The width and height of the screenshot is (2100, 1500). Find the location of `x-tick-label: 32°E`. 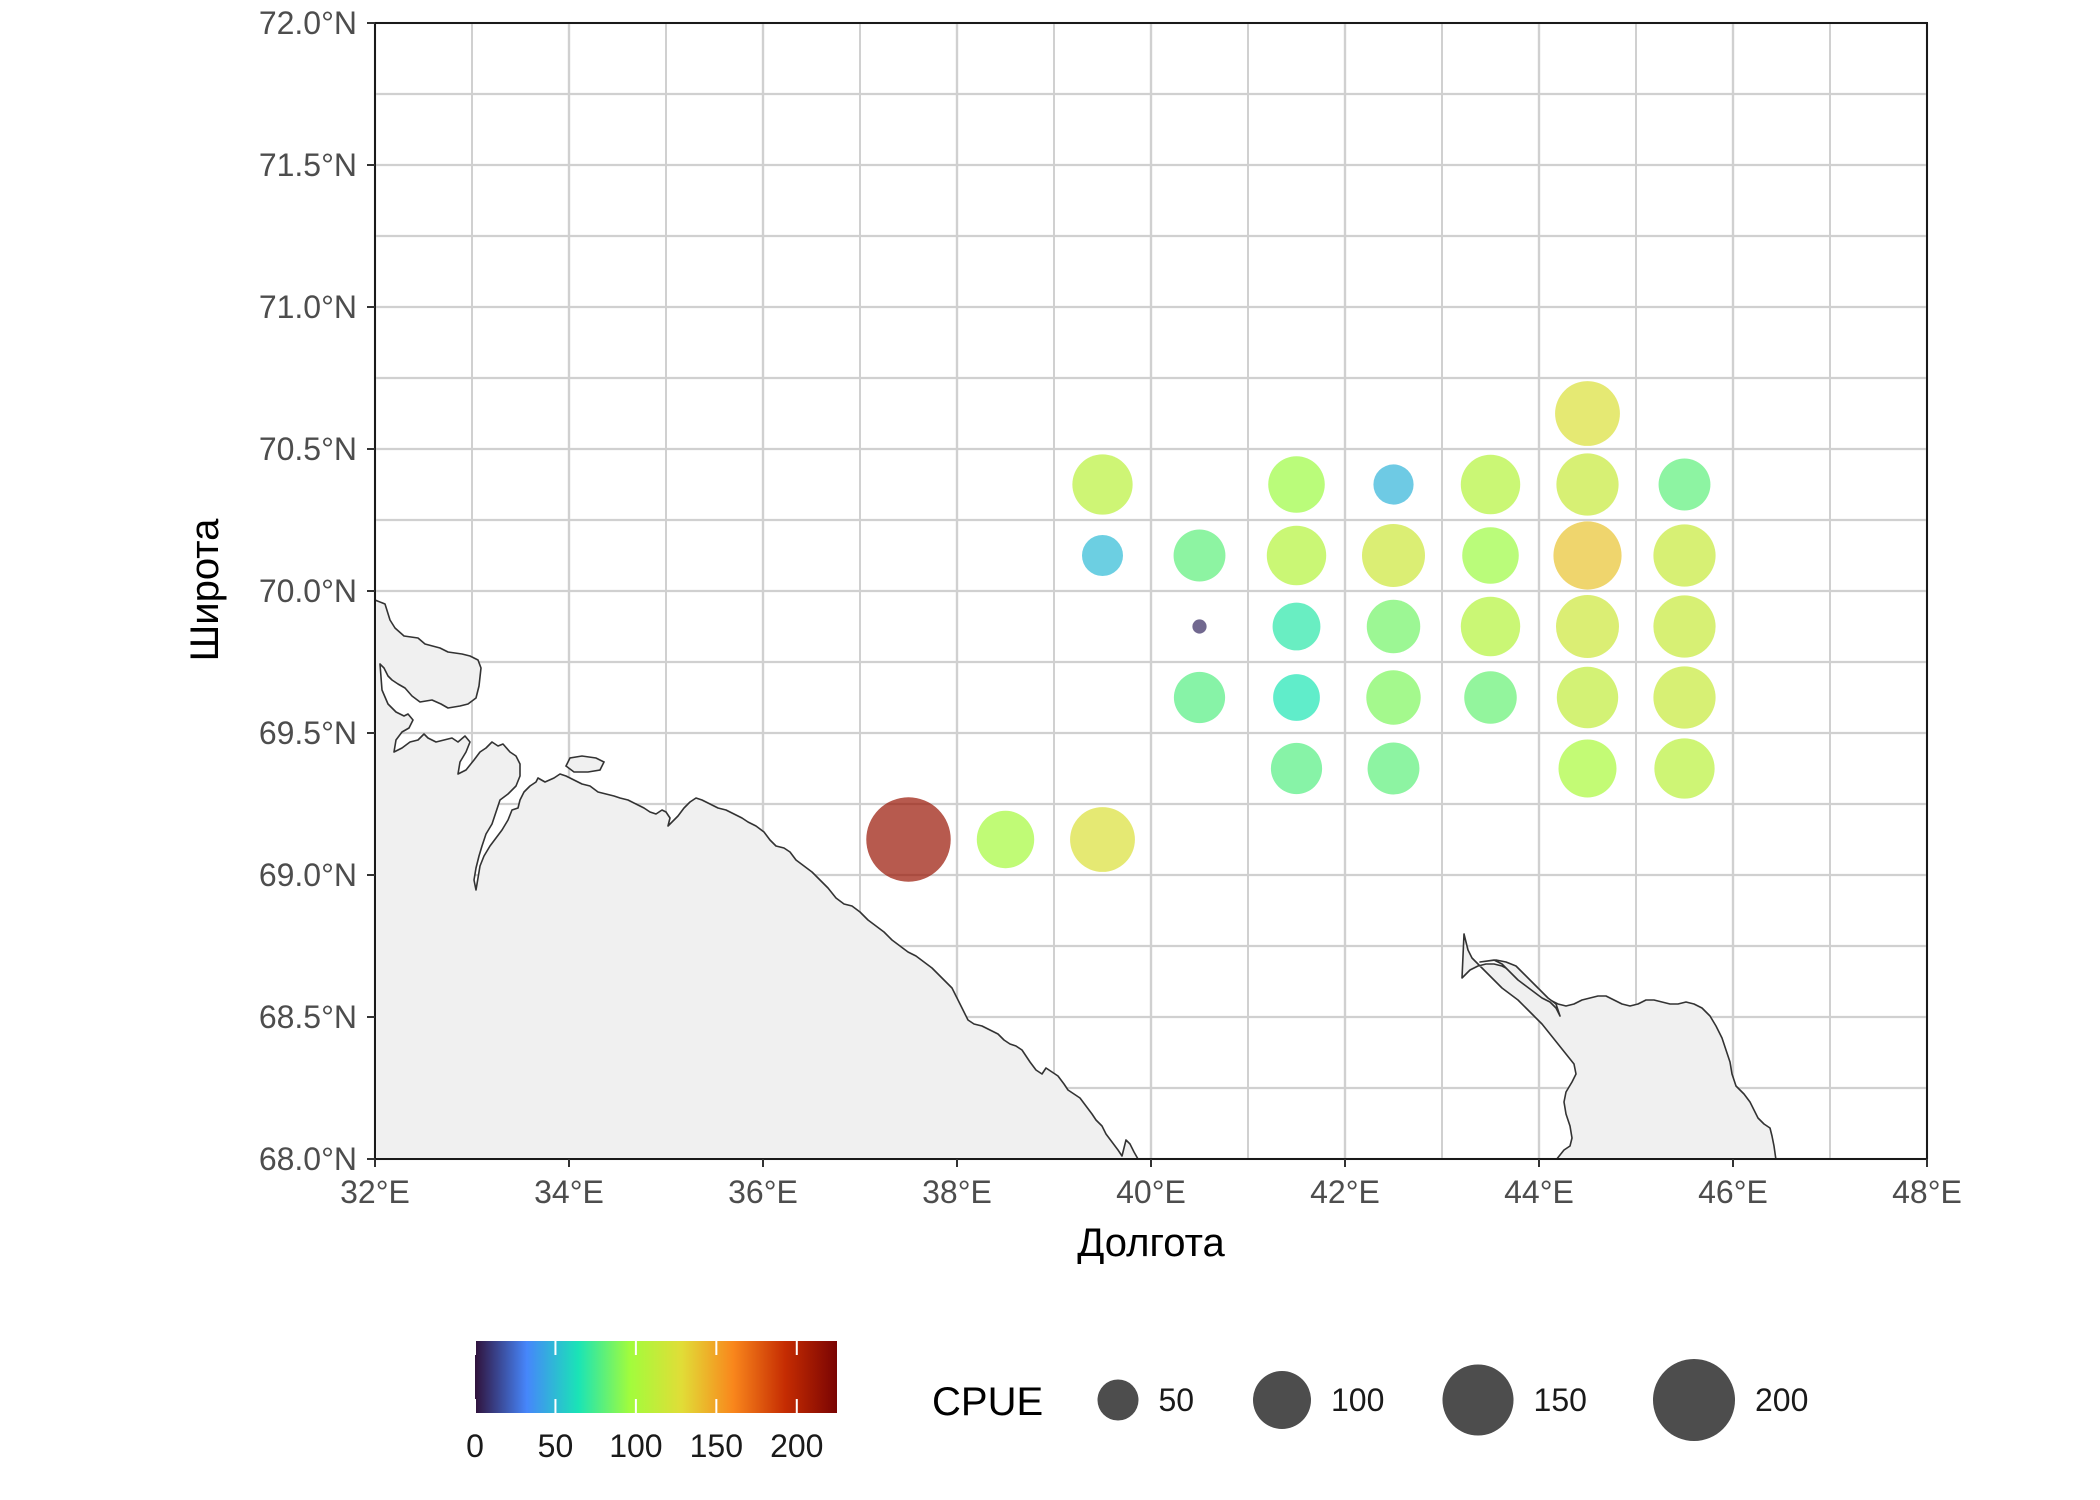

x-tick-label: 32°E is located at coordinates (375, 1192).